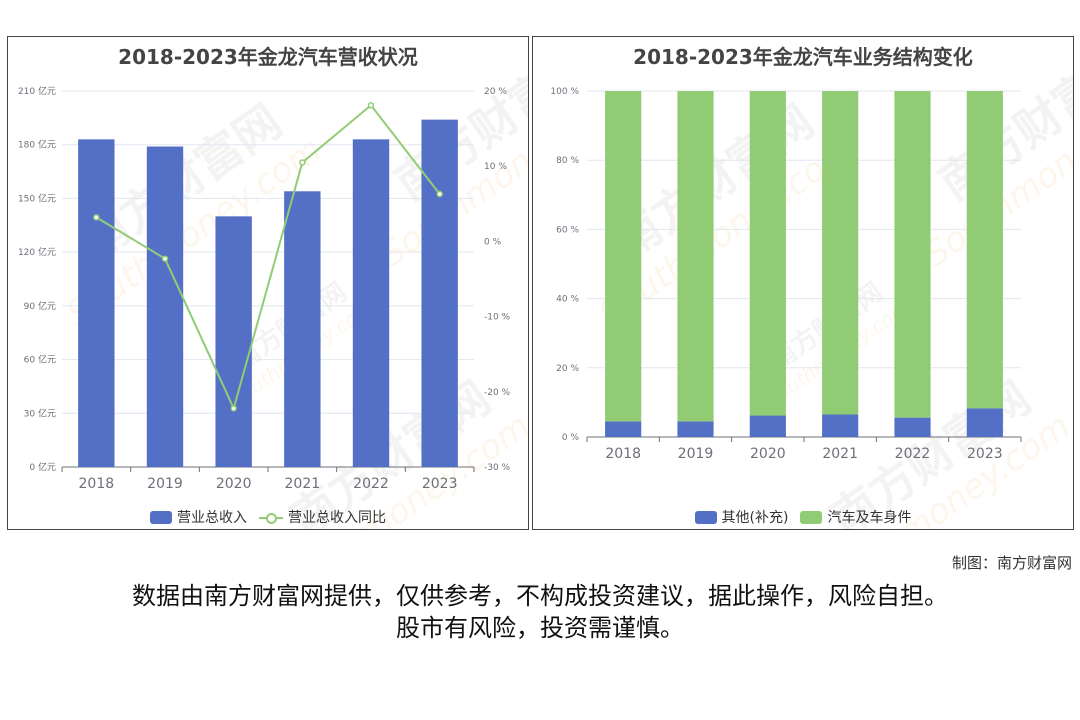  Describe the element at coordinates (497, 318) in the screenshot. I see `y-right-tick-label: -10 %` at that location.